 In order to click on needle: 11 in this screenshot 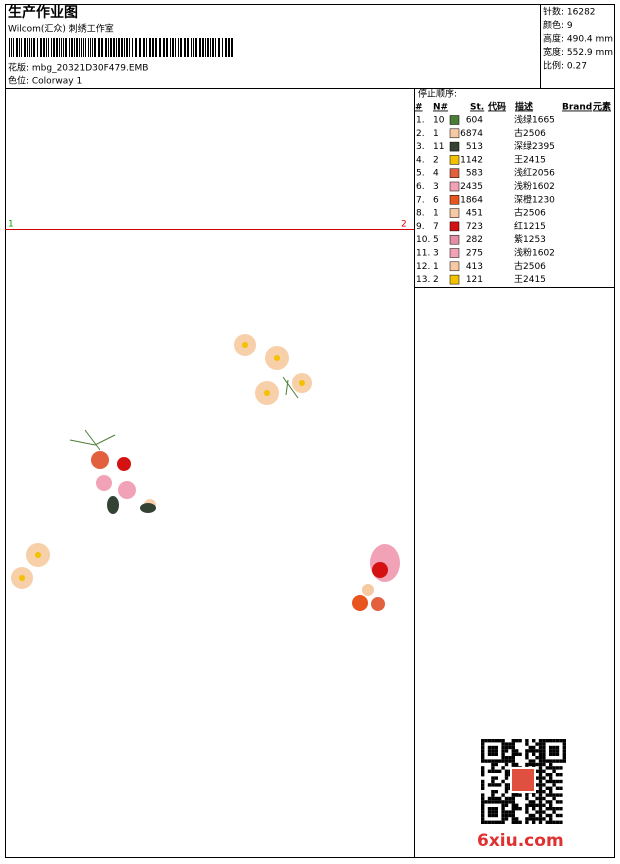, I will do `click(438, 147)`.